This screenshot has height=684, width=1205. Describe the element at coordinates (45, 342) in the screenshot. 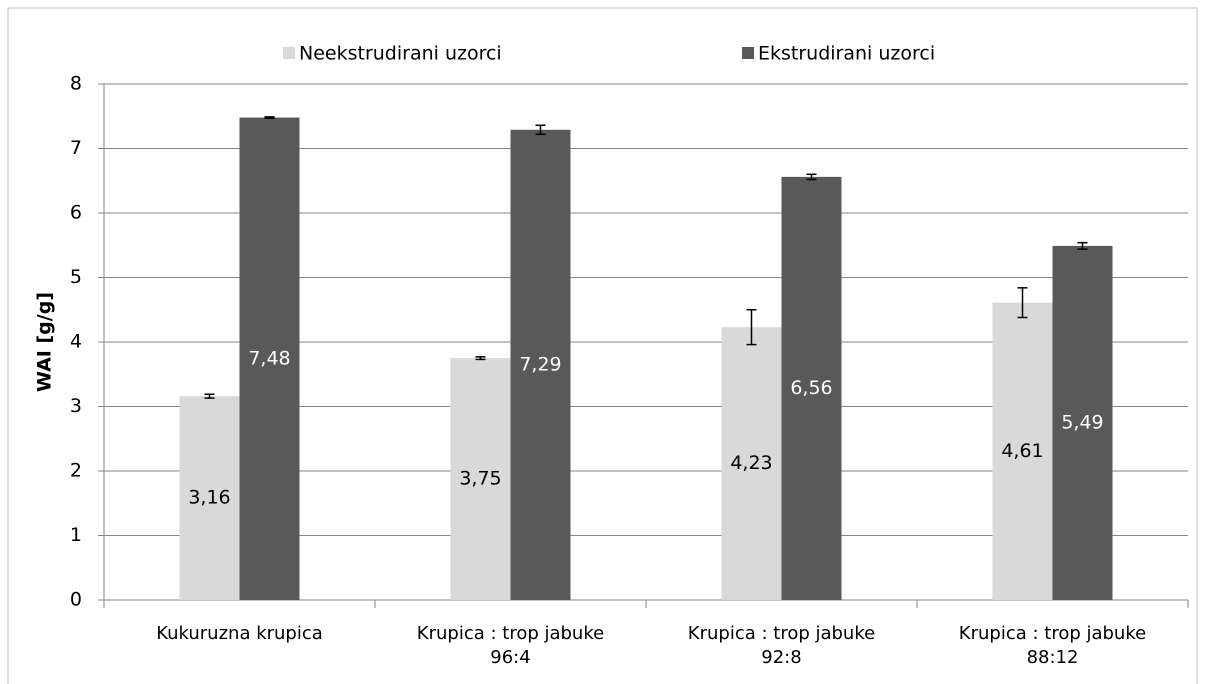

I see `y-axis-title: WAI [g/g]` at that location.